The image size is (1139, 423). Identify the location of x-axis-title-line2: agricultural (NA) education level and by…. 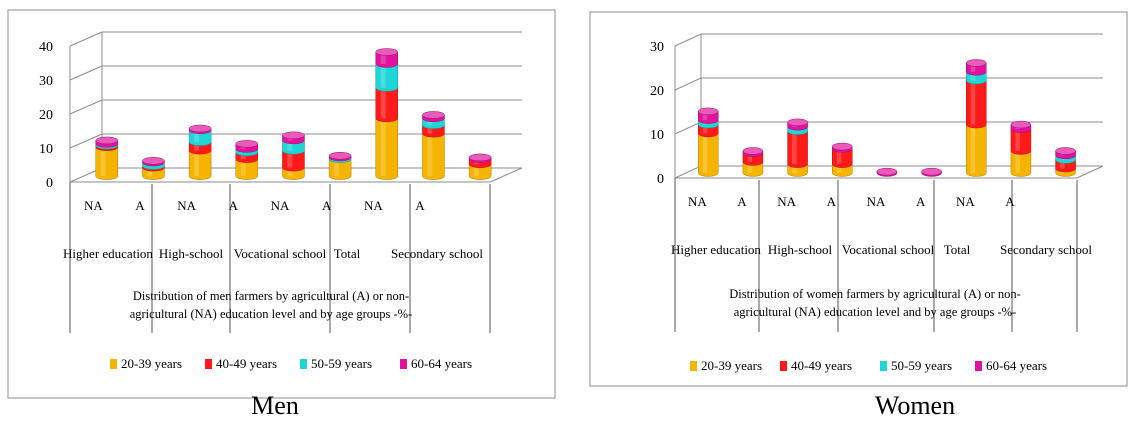
(875, 312).